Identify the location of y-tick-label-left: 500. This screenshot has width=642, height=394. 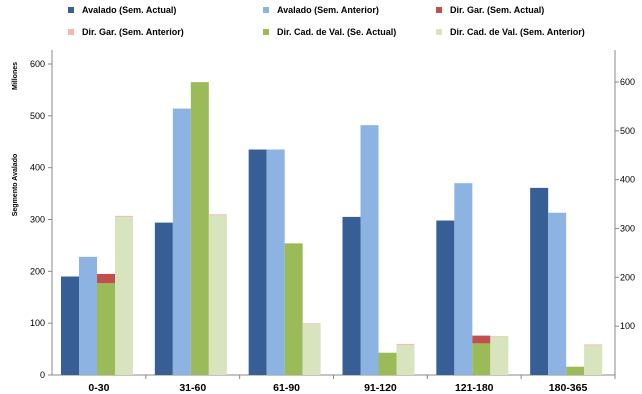
(37, 116).